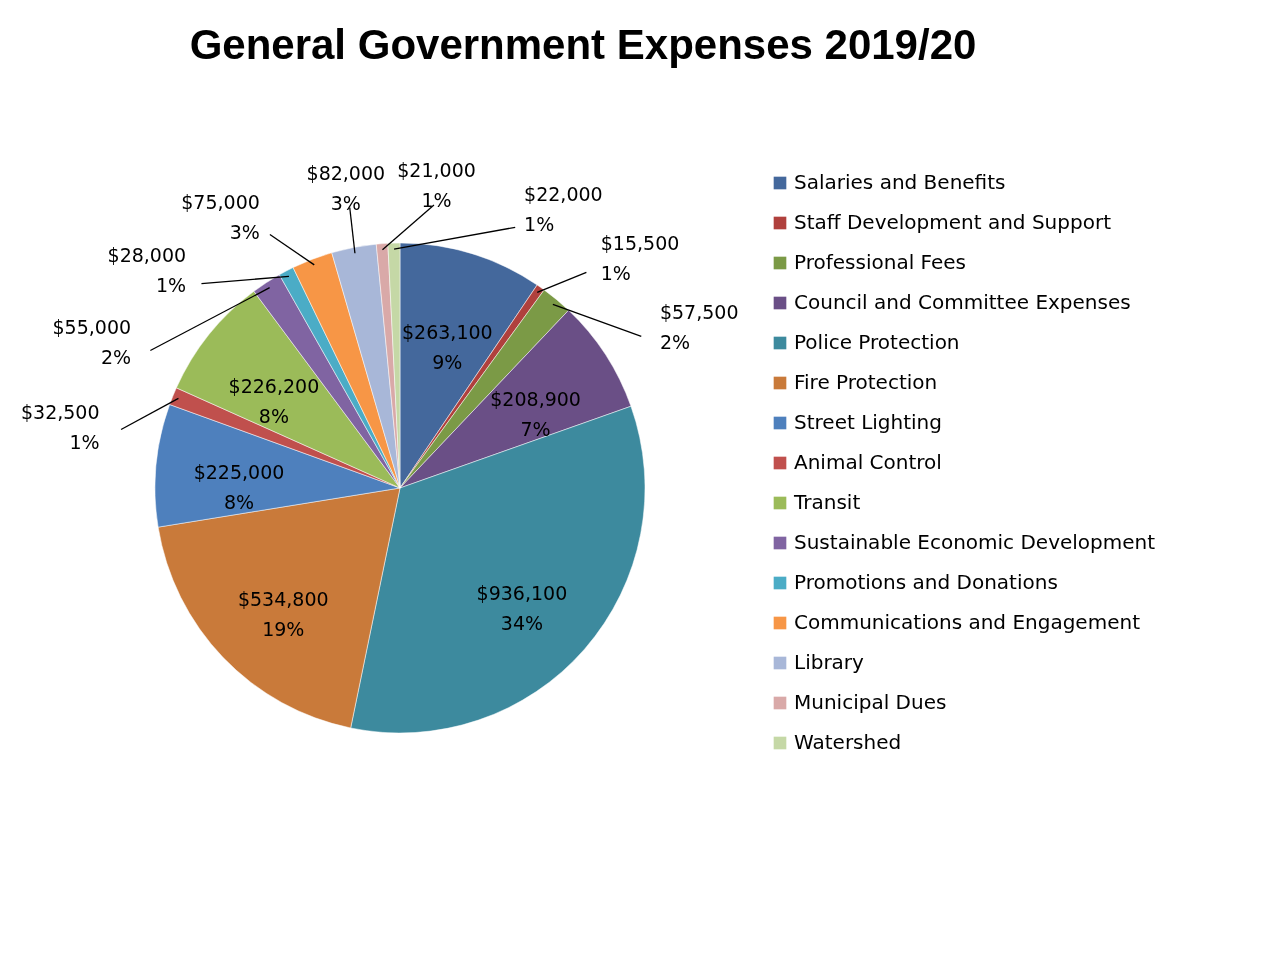 The image size is (1280, 972). Describe the element at coordinates (880, 262) in the screenshot. I see `legend-label: Professional Fees` at that location.